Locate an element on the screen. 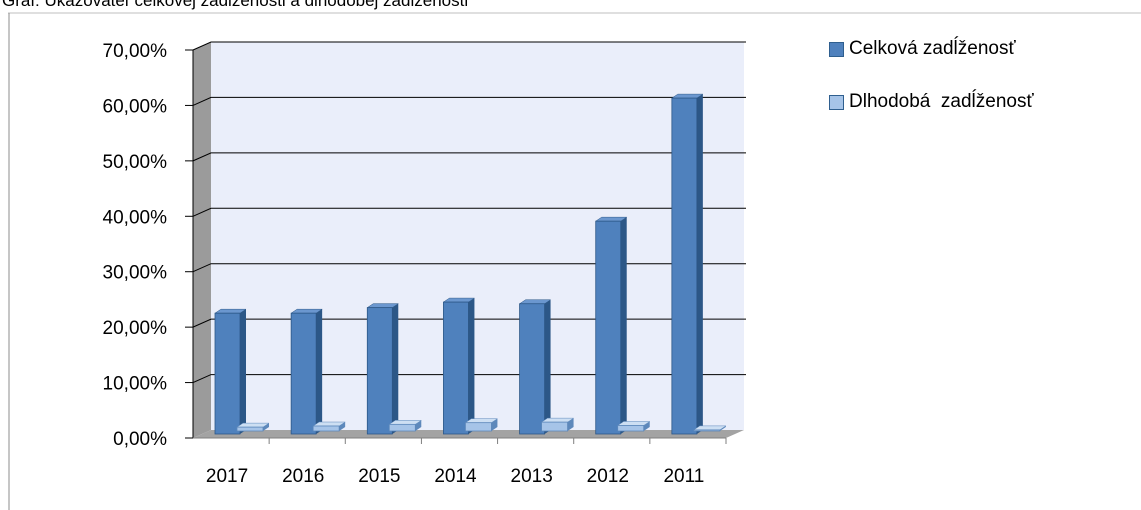  y-tick-label: 20,00% is located at coordinates (135, 328).